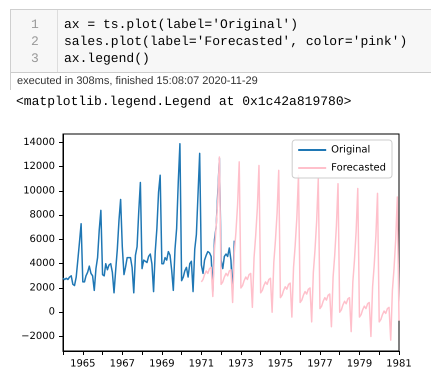 The image size is (431, 373). What do you see at coordinates (162, 364) in the screenshot?
I see `x-tick-label: 1969` at bounding box center [162, 364].